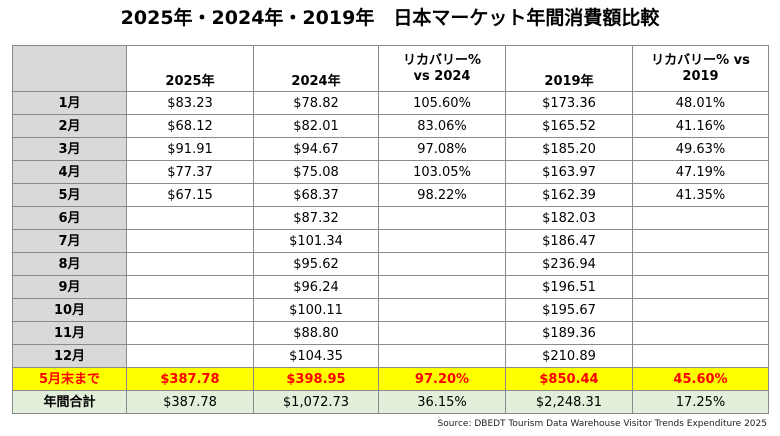  What do you see at coordinates (569, 402) in the screenshot?
I see `cell-value-2019: $2,248.31` at bounding box center [569, 402].